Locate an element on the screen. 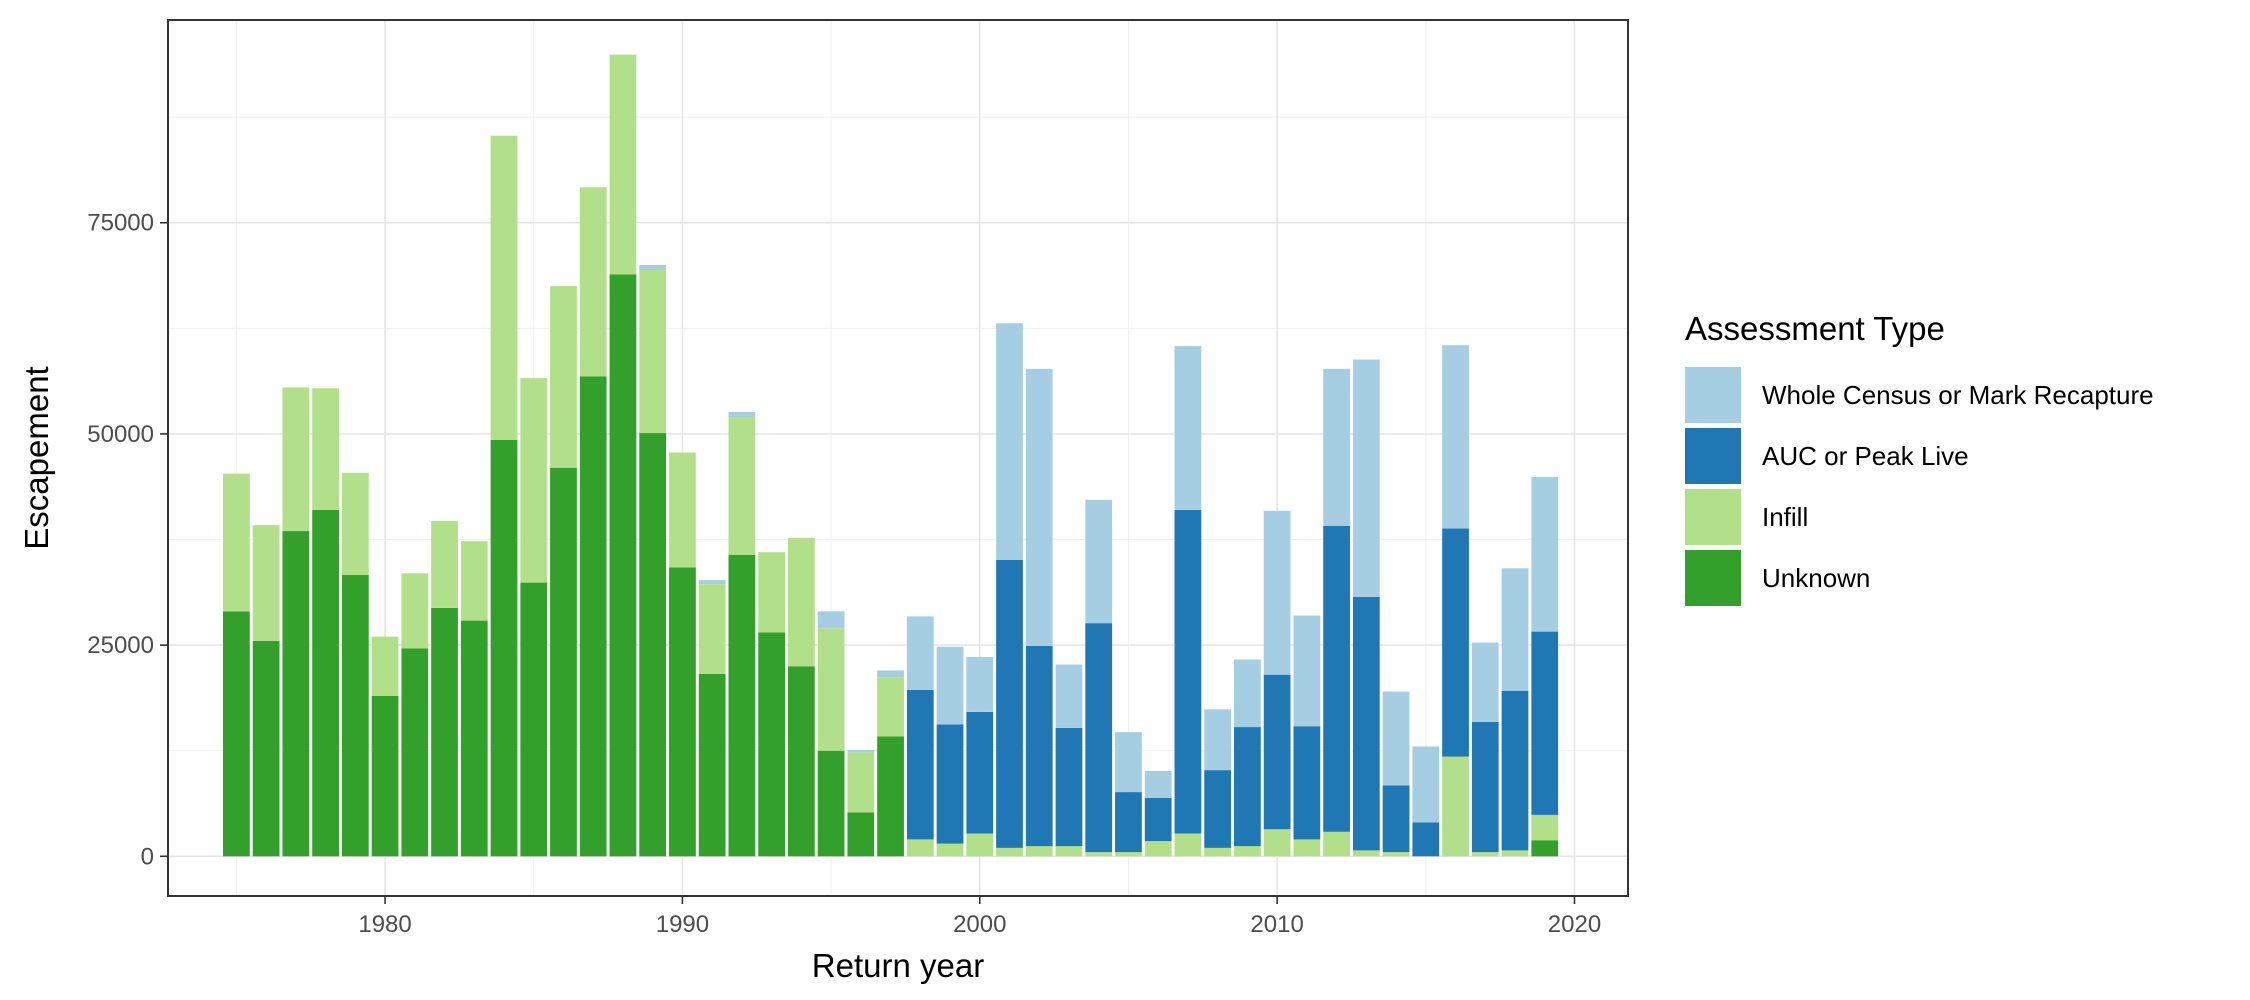 This screenshot has width=2250, height=1000. bar-auc-2013 is located at coordinates (1366, 723).